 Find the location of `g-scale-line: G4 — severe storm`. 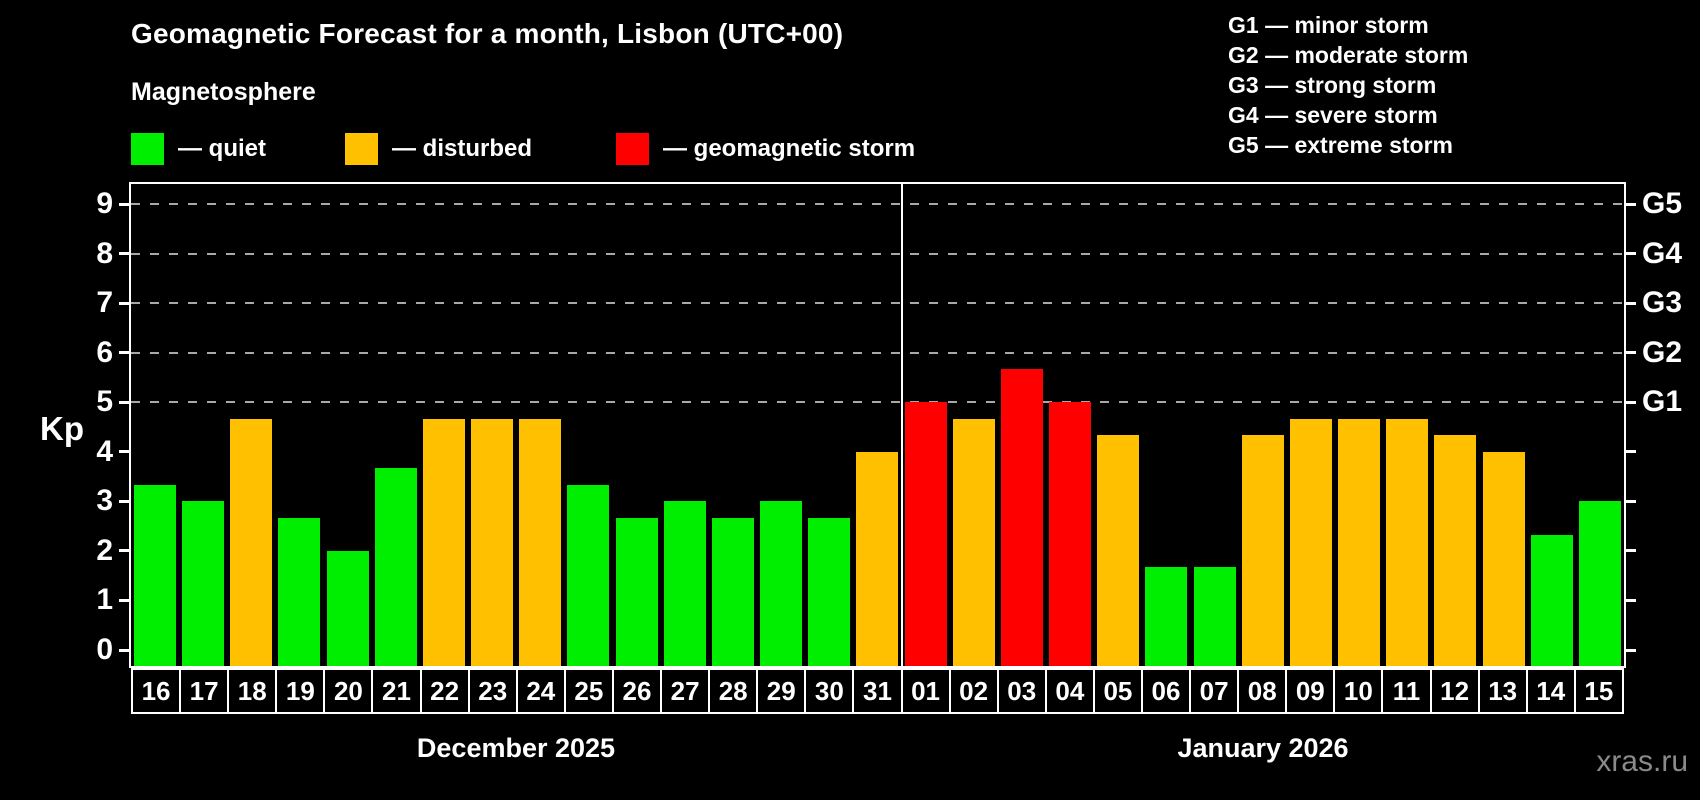

g-scale-line: G4 — severe storm is located at coordinates (1333, 115).